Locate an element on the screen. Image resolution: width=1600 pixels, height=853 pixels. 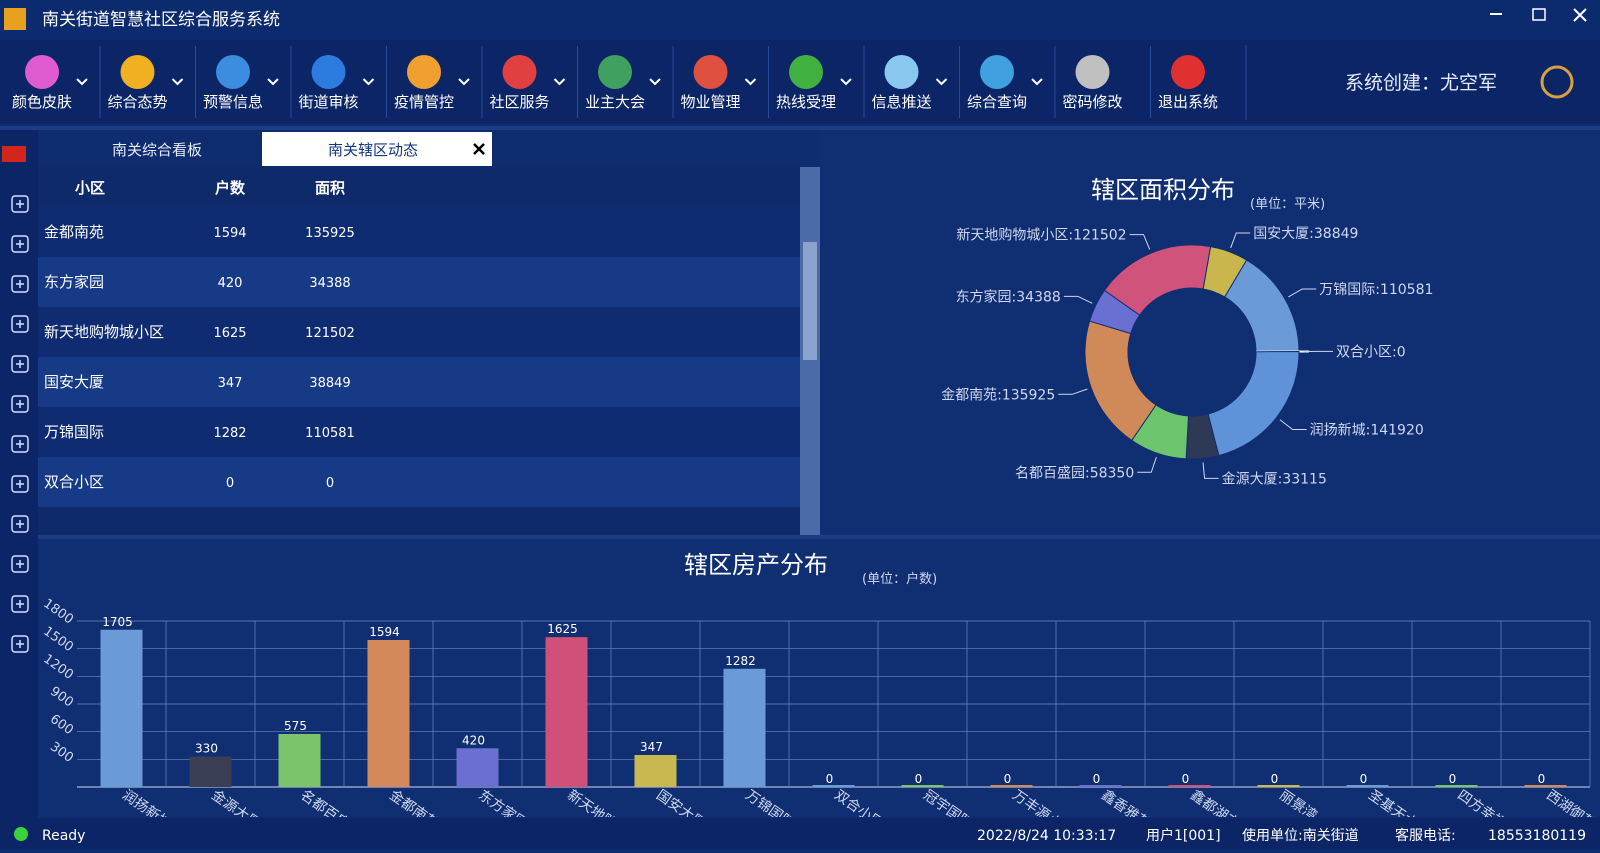
window-title: 南关街道智慧社区综合服务系统 is located at coordinates (161, 20).